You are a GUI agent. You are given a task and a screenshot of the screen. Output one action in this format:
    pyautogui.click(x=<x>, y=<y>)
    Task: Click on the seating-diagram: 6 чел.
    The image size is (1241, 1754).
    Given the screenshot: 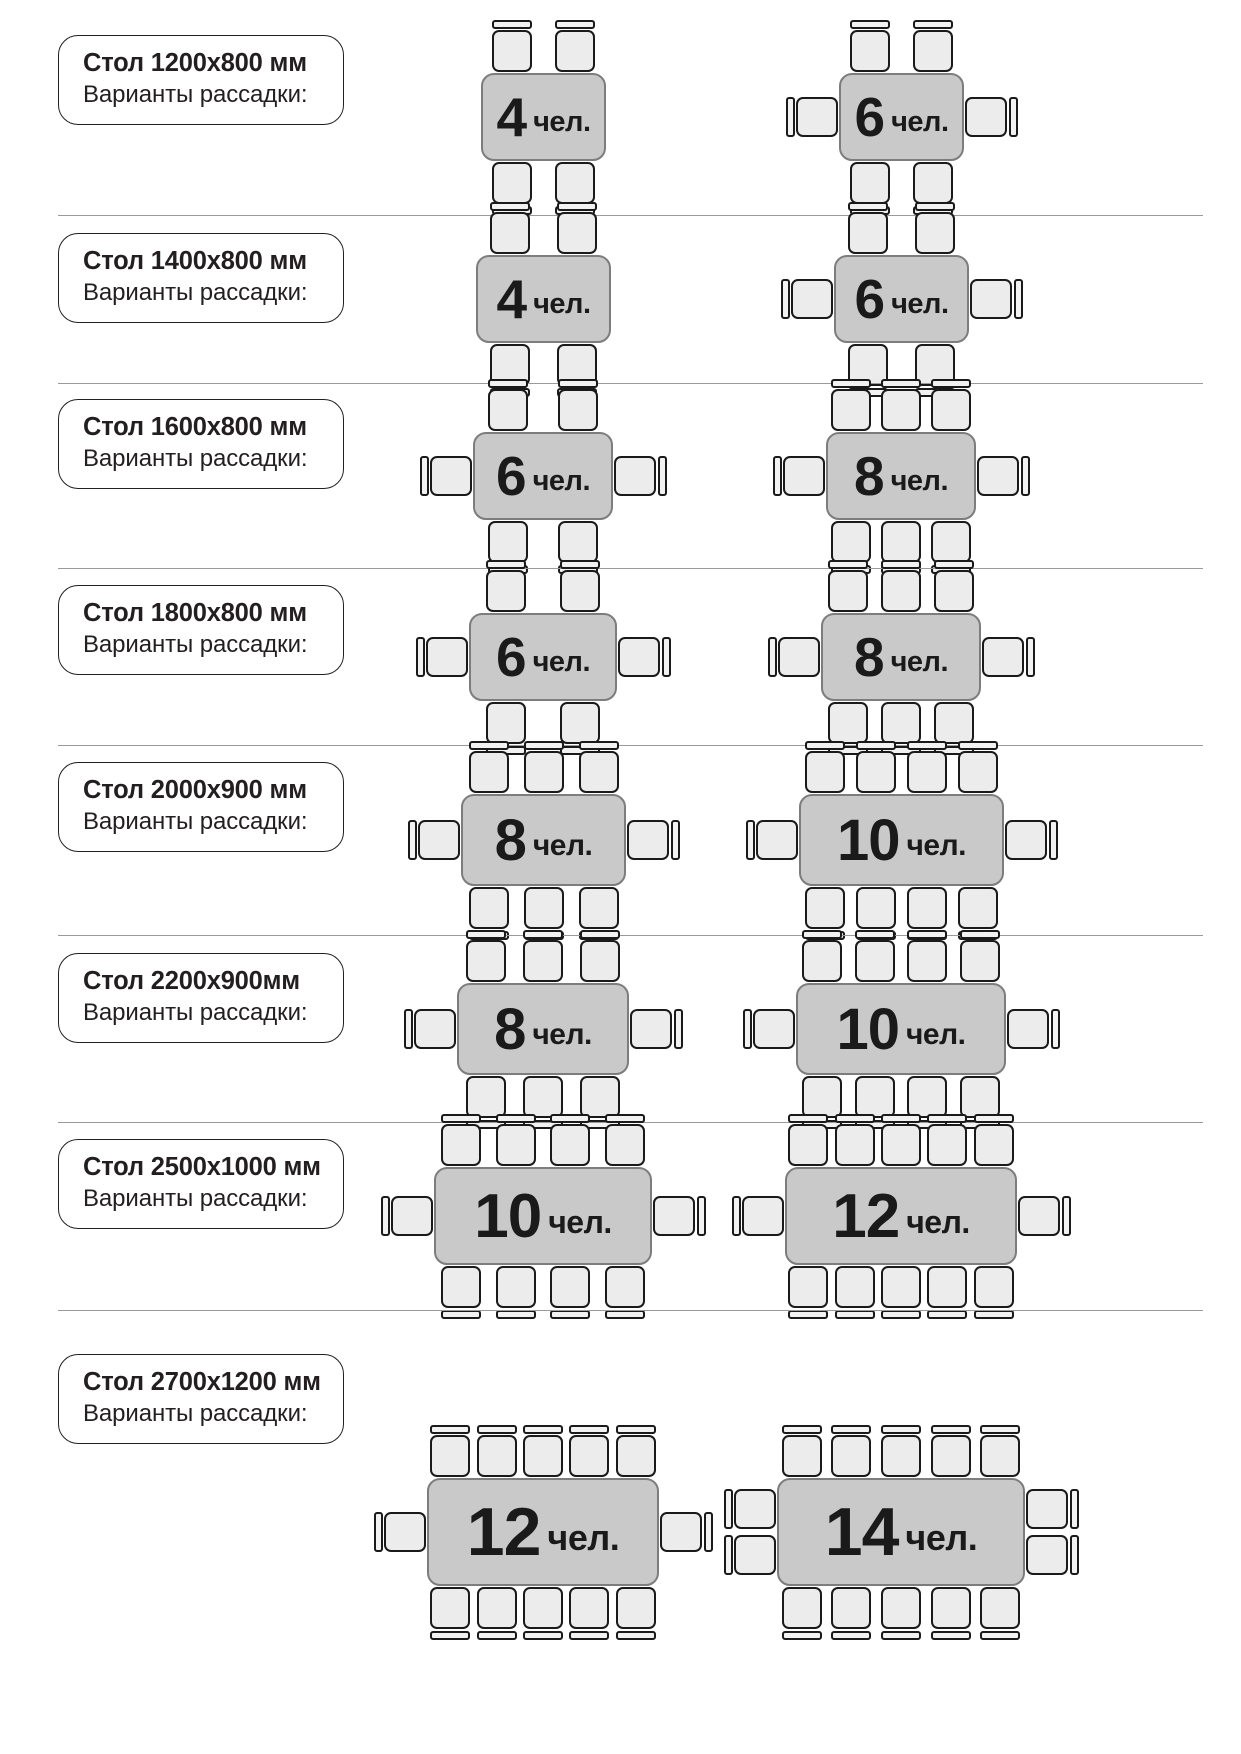 What is the action you would take?
    pyautogui.click(x=620, y=657)
    